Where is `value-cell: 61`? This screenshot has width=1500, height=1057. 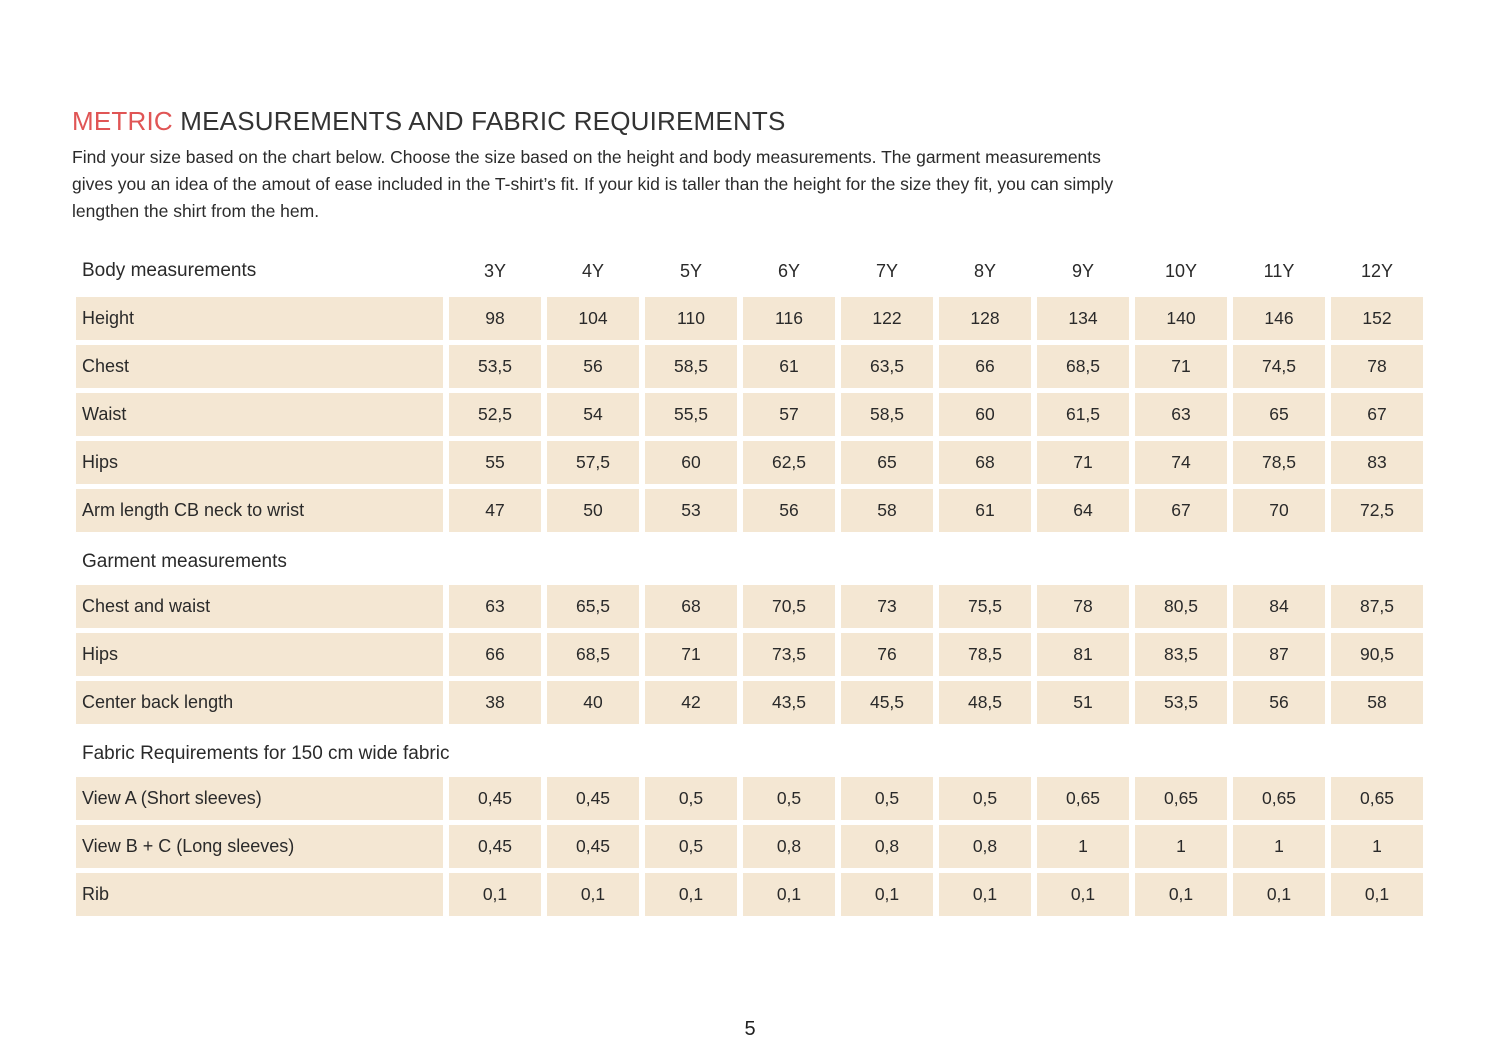 value-cell: 61 is located at coordinates (985, 510).